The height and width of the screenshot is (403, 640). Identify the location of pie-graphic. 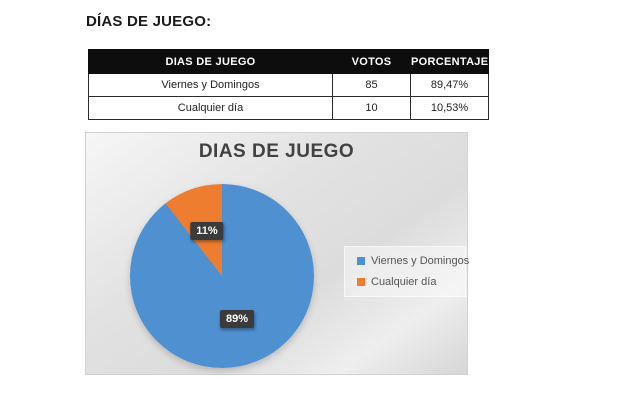
(222, 276).